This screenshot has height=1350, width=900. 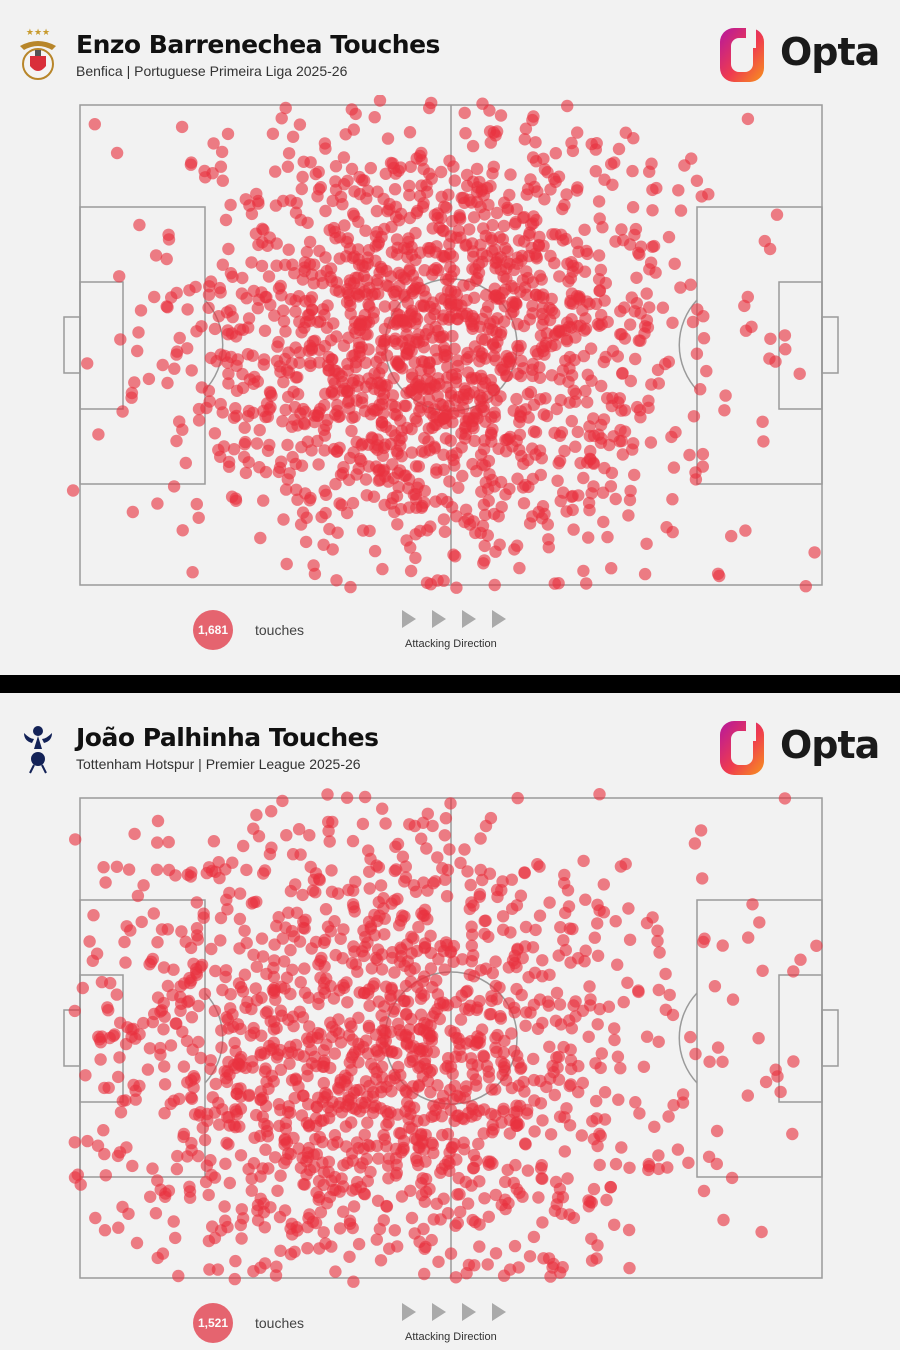 I want to click on touch-count: 1,681, so click(x=213, y=630).